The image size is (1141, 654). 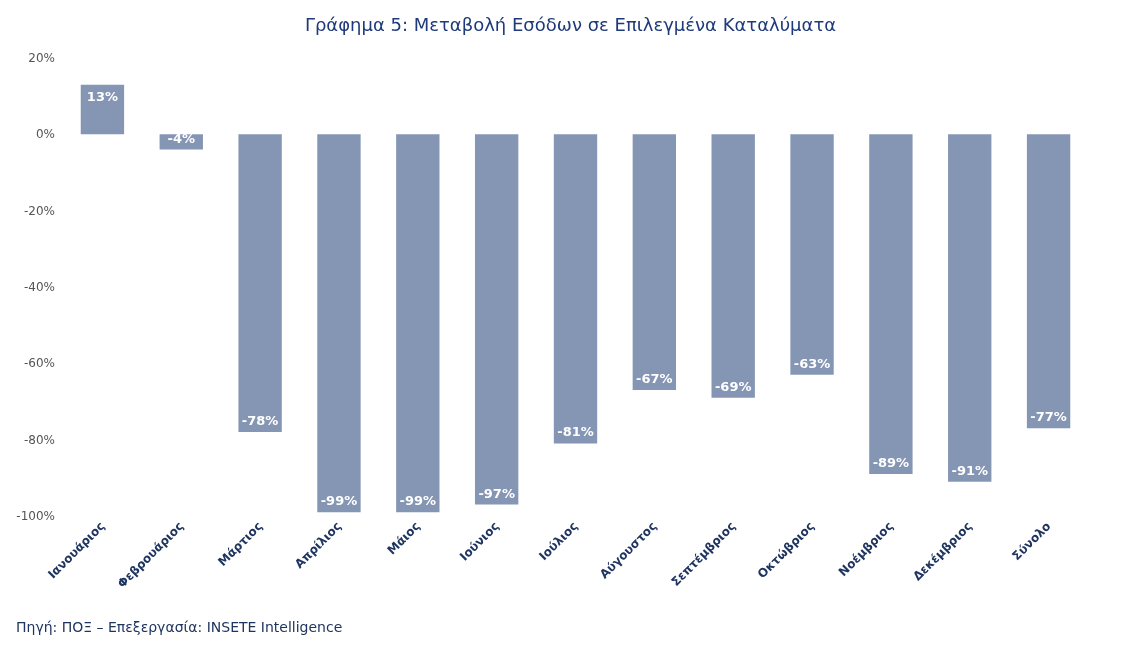 I want to click on data-label: -69%, so click(x=733, y=386).